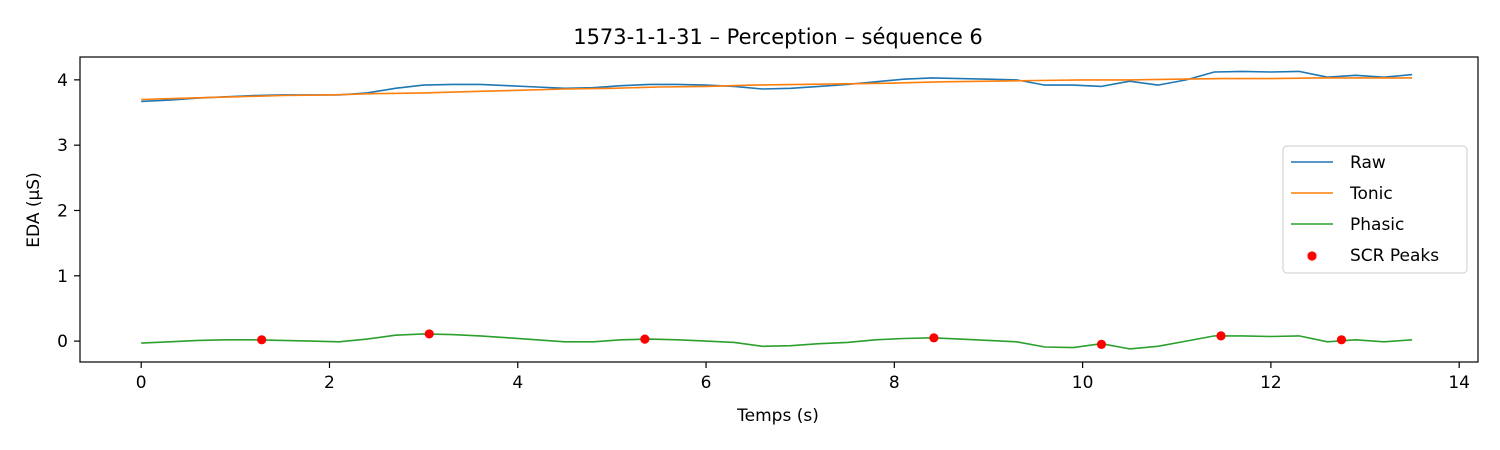 The image size is (1500, 450). What do you see at coordinates (62, 81) in the screenshot?
I see `y-tick-label: 4` at bounding box center [62, 81].